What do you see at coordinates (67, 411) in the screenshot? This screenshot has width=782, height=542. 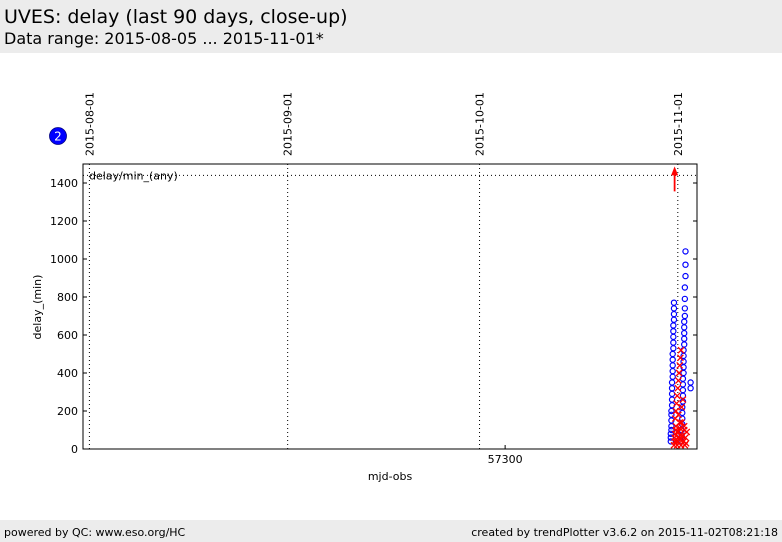 I see `y-tick-label: 200` at bounding box center [67, 411].